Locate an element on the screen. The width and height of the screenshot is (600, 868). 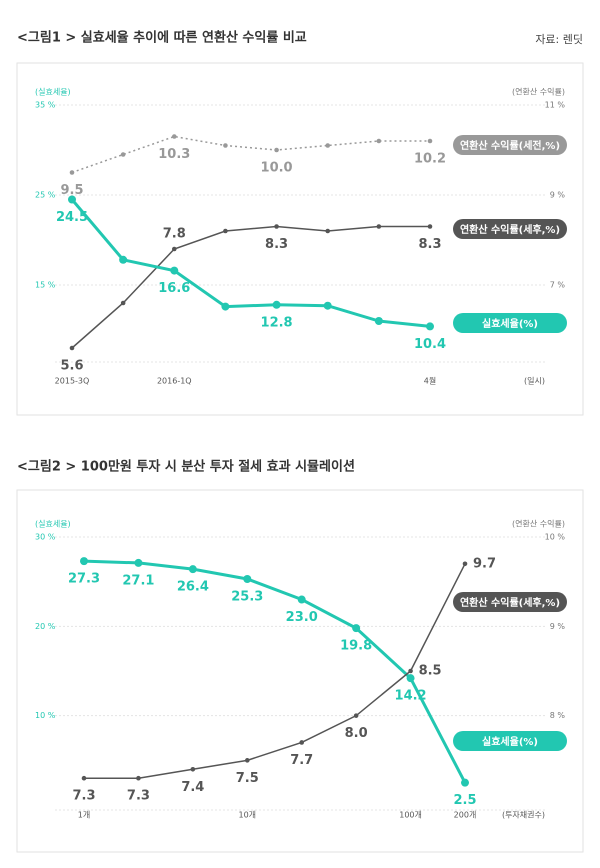
data-label: 10.0 is located at coordinates (277, 168).